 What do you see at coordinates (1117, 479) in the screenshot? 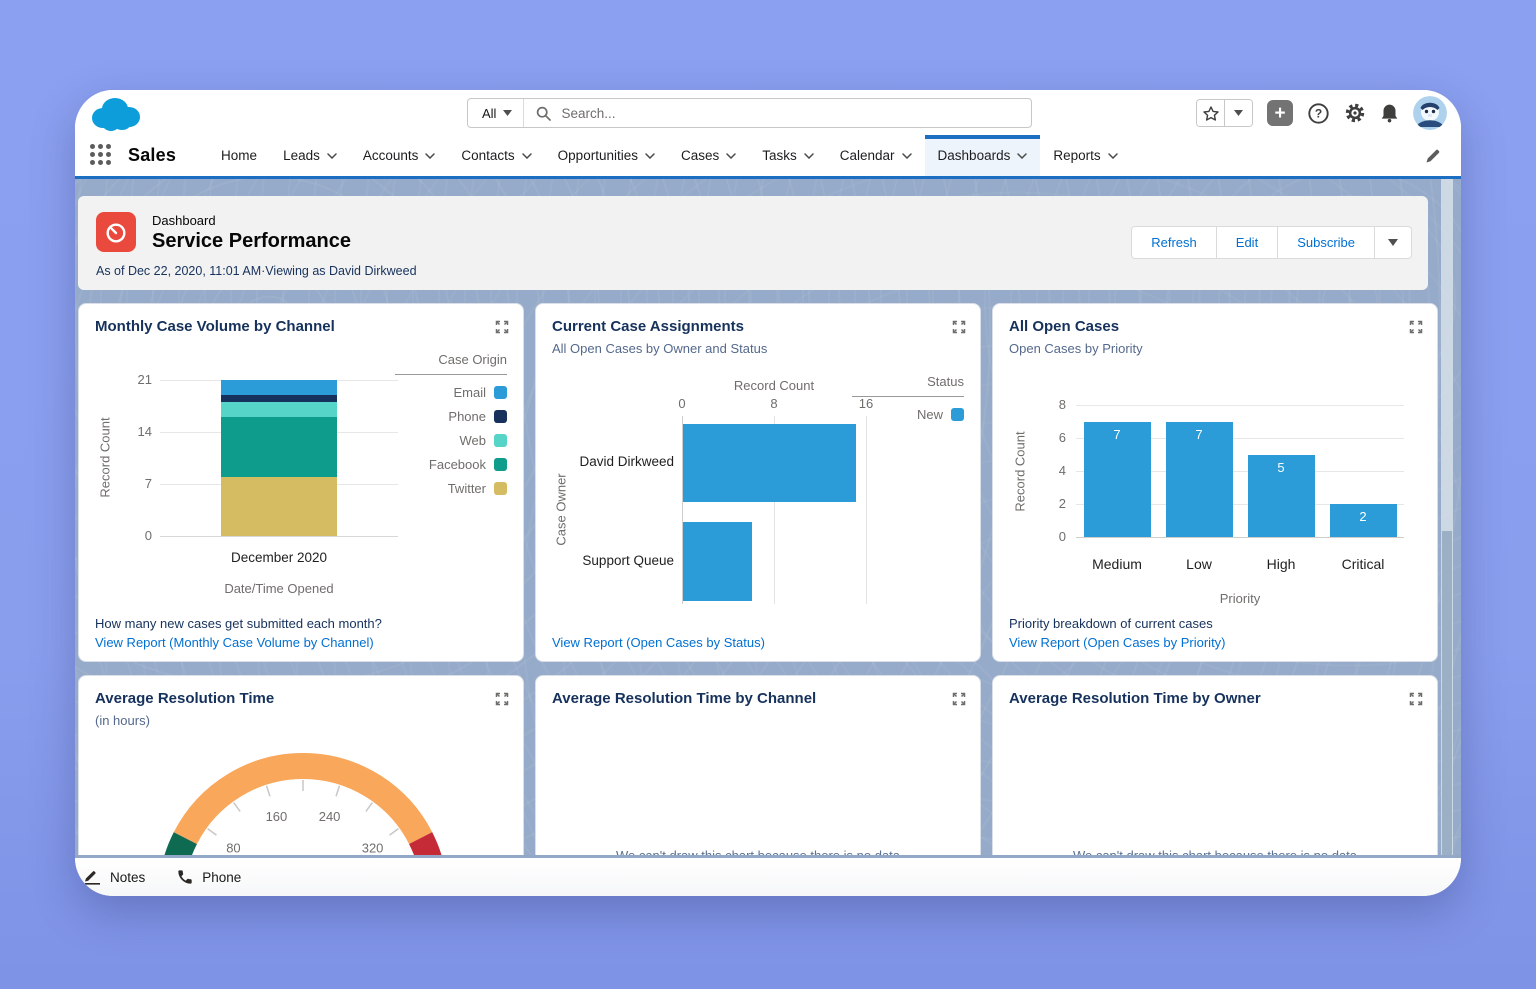
I see `bar-medium` at bounding box center [1117, 479].